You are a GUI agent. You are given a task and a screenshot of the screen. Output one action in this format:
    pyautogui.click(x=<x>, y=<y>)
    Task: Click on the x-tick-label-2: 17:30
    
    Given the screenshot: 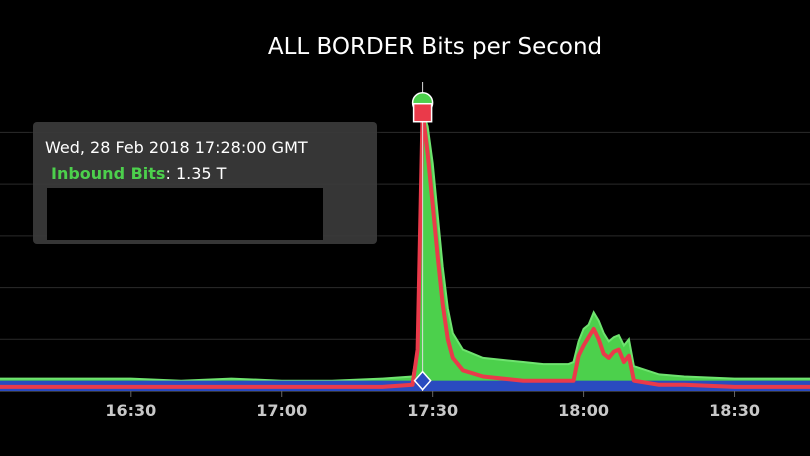 What is the action you would take?
    pyautogui.click(x=432, y=410)
    